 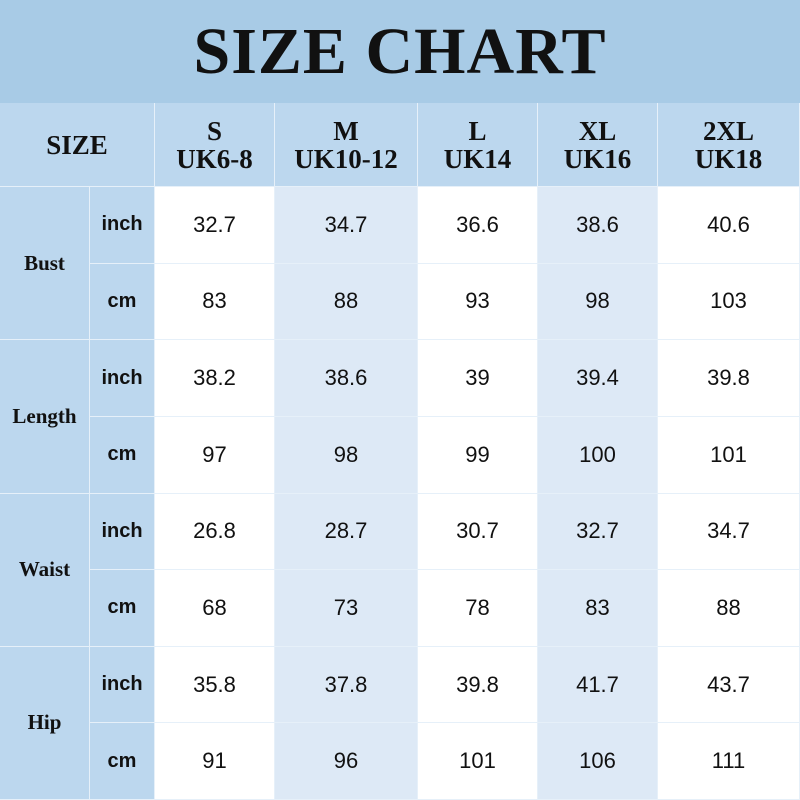 I want to click on table-cell: 73, so click(x=346, y=608).